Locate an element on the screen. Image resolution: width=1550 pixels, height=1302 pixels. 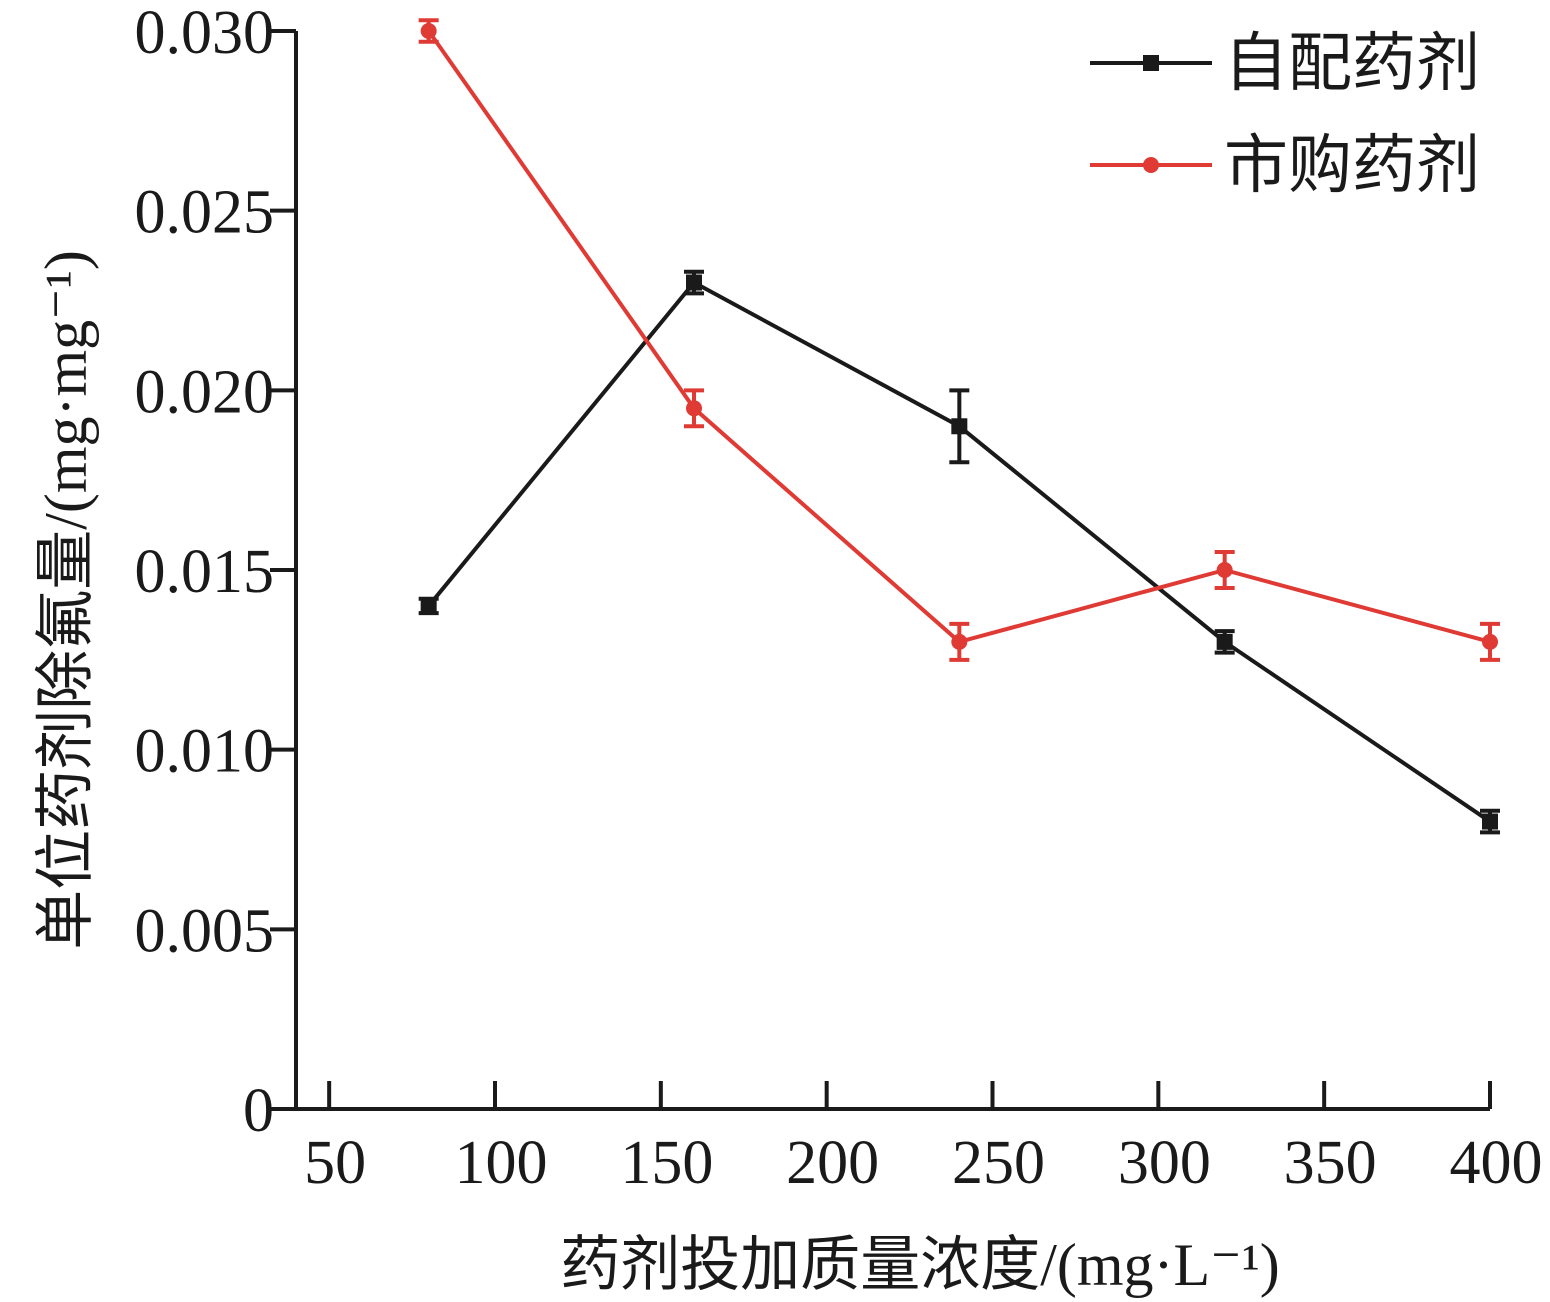
x-axis-title: 药剂投加质量浓度/(mg·L⁻¹) is located at coordinates (920, 1265).